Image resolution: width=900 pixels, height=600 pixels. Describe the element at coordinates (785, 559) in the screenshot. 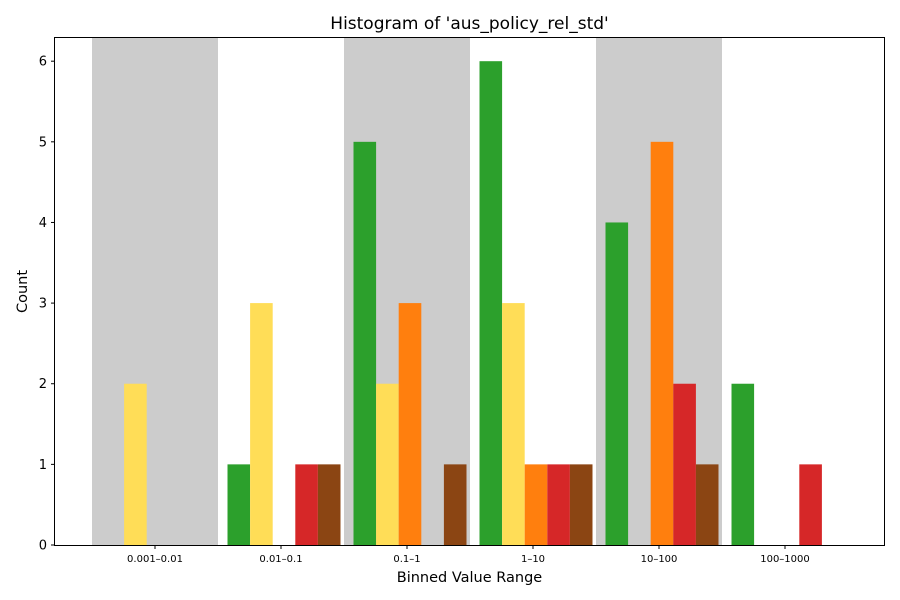

I see `x-tick-label: 100–1000` at that location.